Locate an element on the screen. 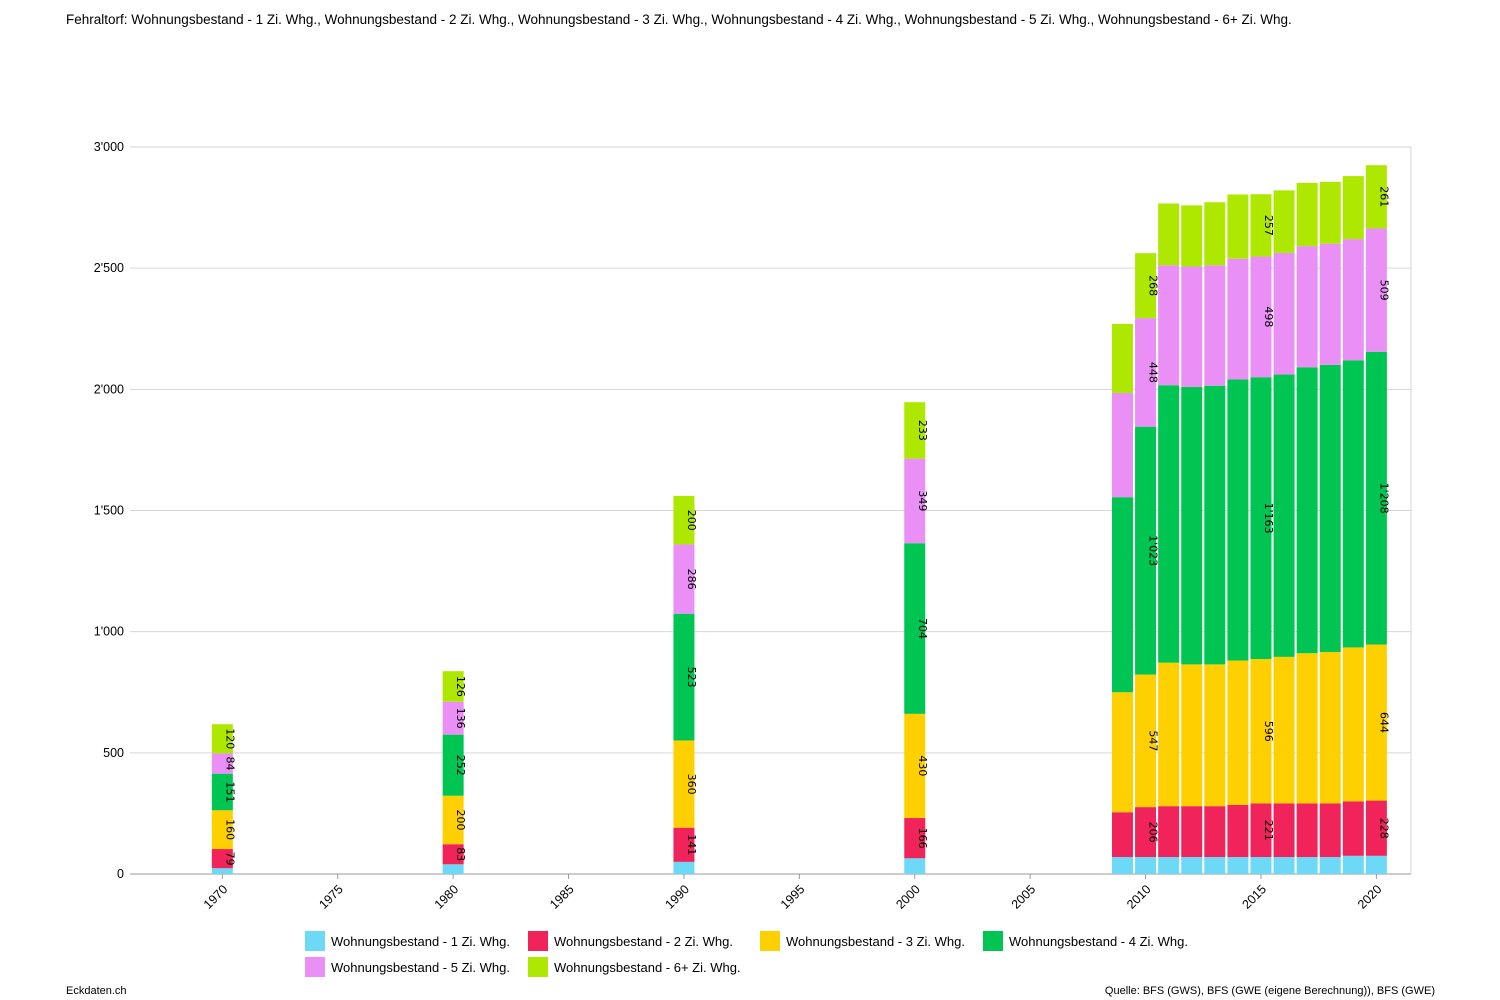 The height and width of the screenshot is (1000, 1500). legend-item: Wohnungsbestand - 1 Zi. Whg. is located at coordinates (407, 941).